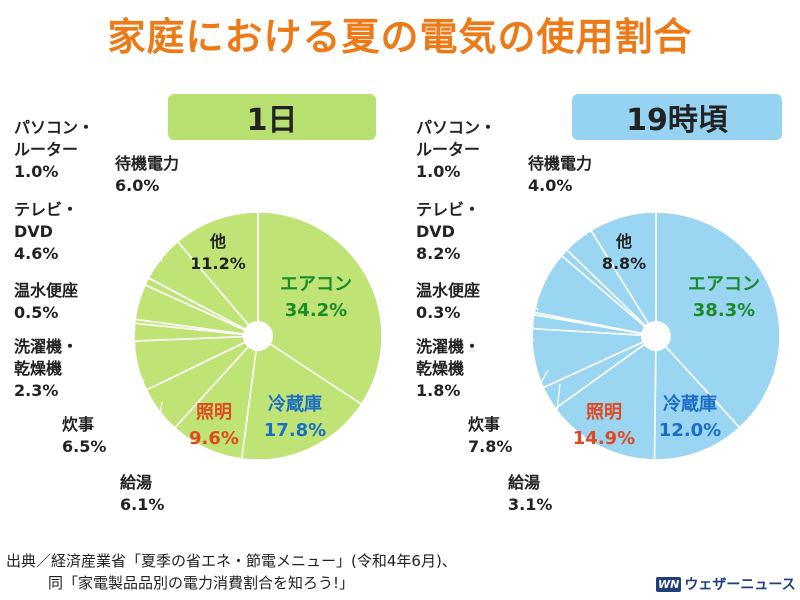 Image resolution: width=800 pixels, height=600 pixels. What do you see at coordinates (36, 390) in the screenshot?
I see `slice-value-洗濯機乾燥機: 2.3%` at bounding box center [36, 390].